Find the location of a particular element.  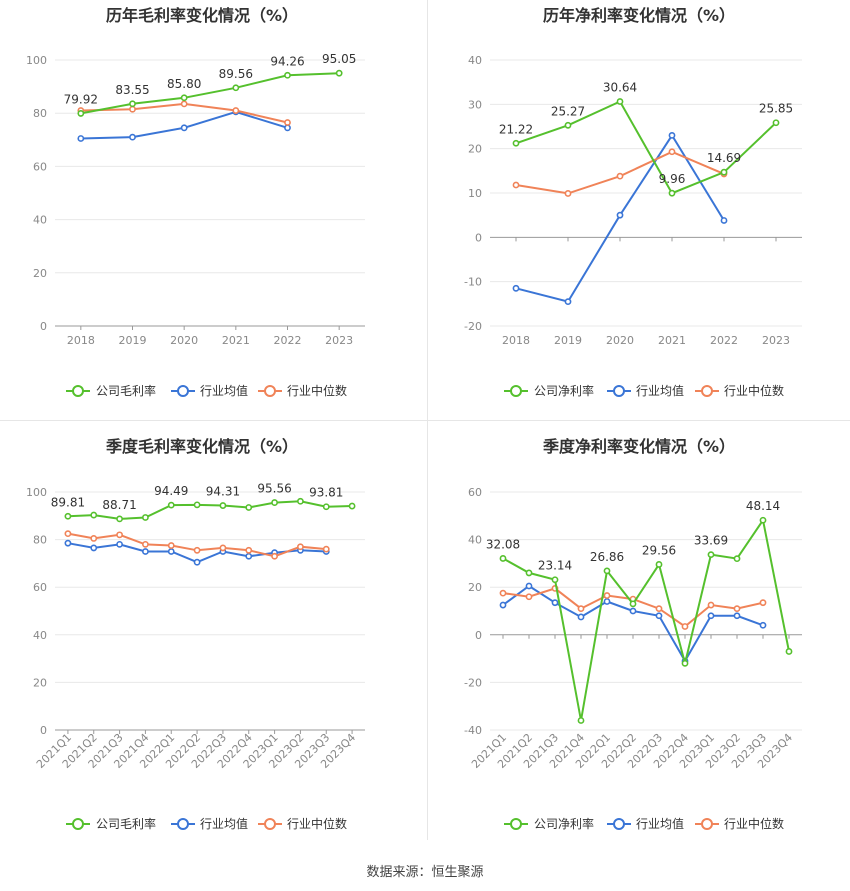

legend-marker-company is located at coordinates (78, 391).